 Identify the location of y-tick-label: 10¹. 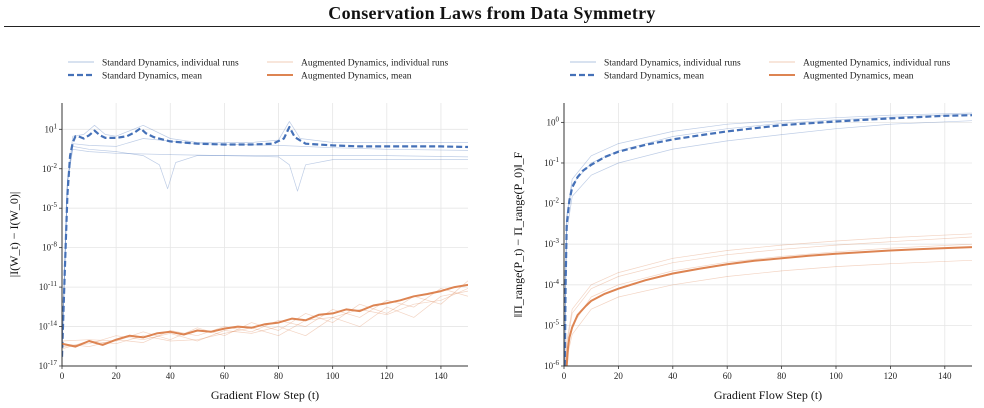
(51, 128).